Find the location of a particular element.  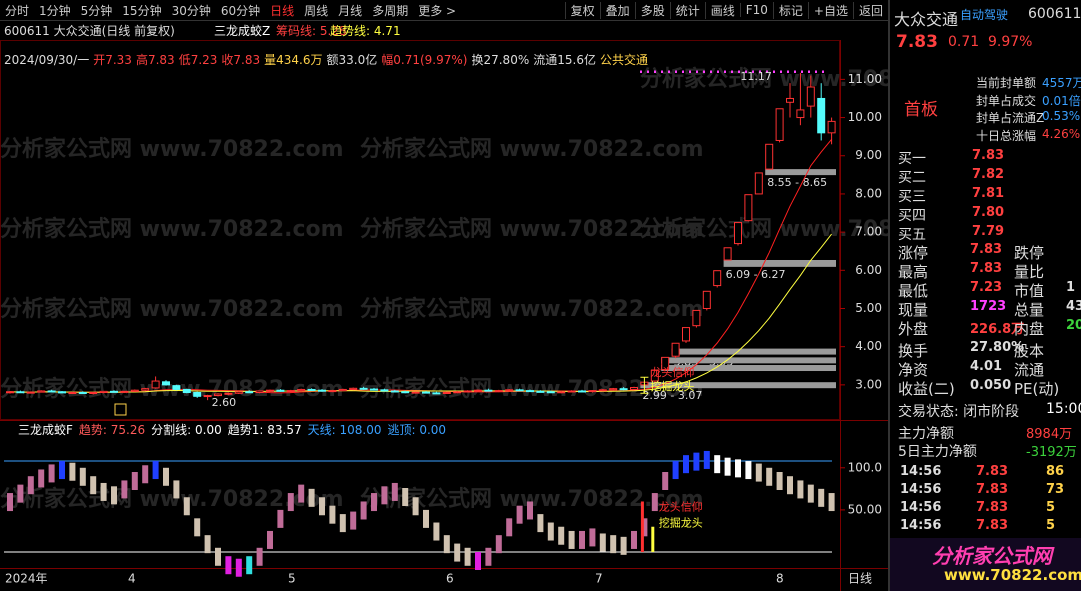

action-button: 返回 is located at coordinates (870, 10).